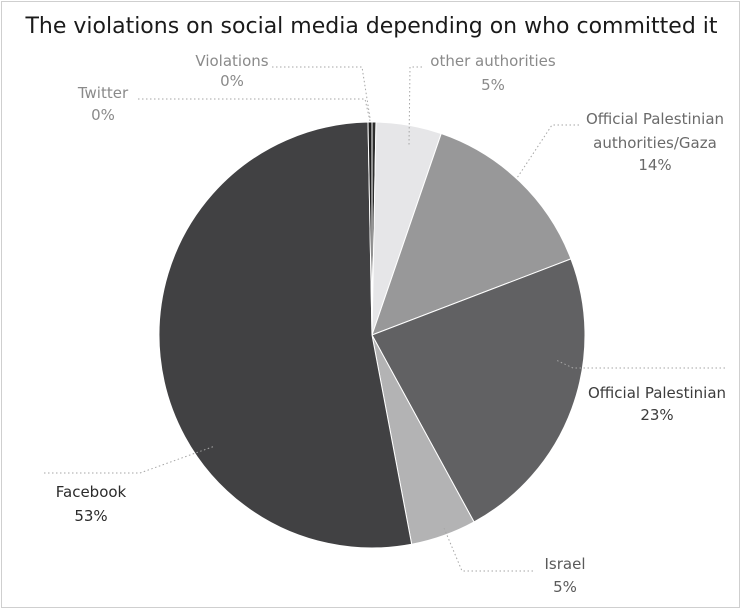 This screenshot has width=743, height=611. Describe the element at coordinates (654, 165) in the screenshot. I see `slice-value-label: 14%` at that location.